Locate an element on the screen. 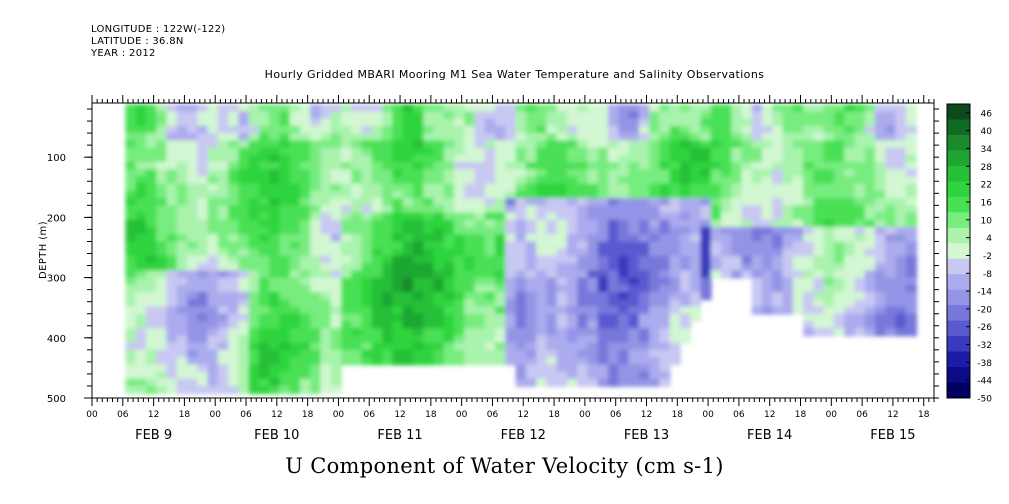 The image size is (1009, 504). x-tick-label: 06 is located at coordinates (123, 415).